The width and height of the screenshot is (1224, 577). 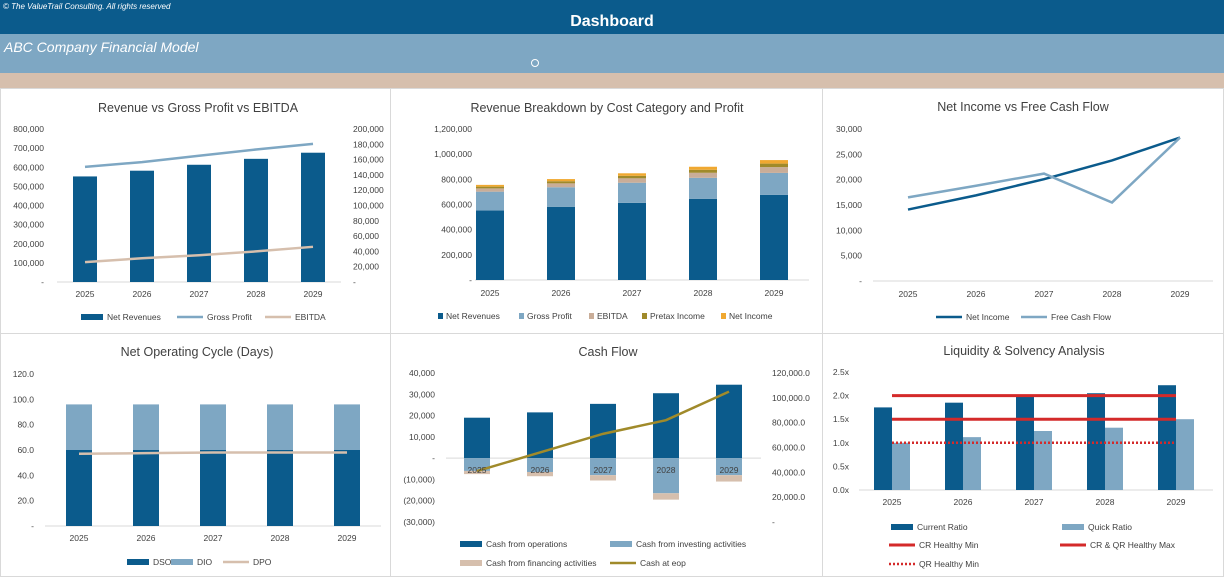 What do you see at coordinates (942, 527) in the screenshot?
I see `legend-label: Current Ratio` at bounding box center [942, 527].